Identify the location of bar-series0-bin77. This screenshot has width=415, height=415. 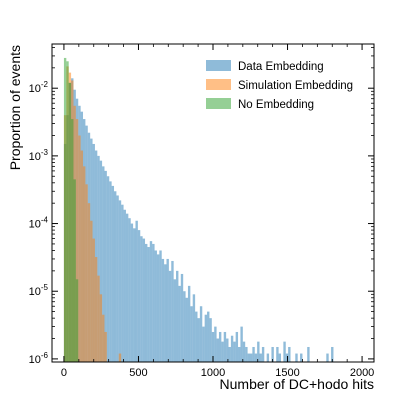
(248, 357).